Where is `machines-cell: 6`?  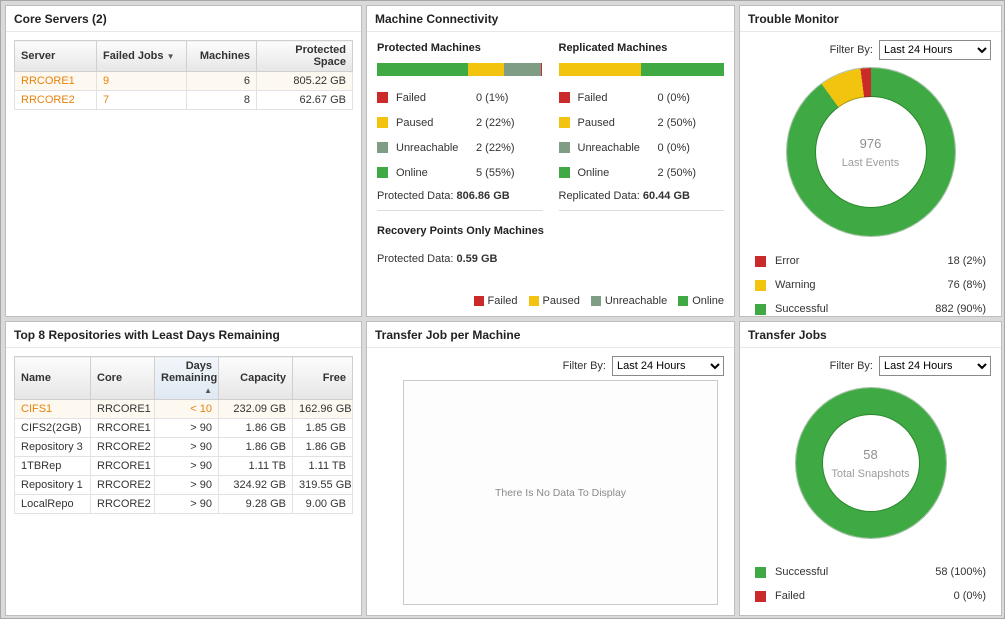
machines-cell: 6 is located at coordinates (221, 81).